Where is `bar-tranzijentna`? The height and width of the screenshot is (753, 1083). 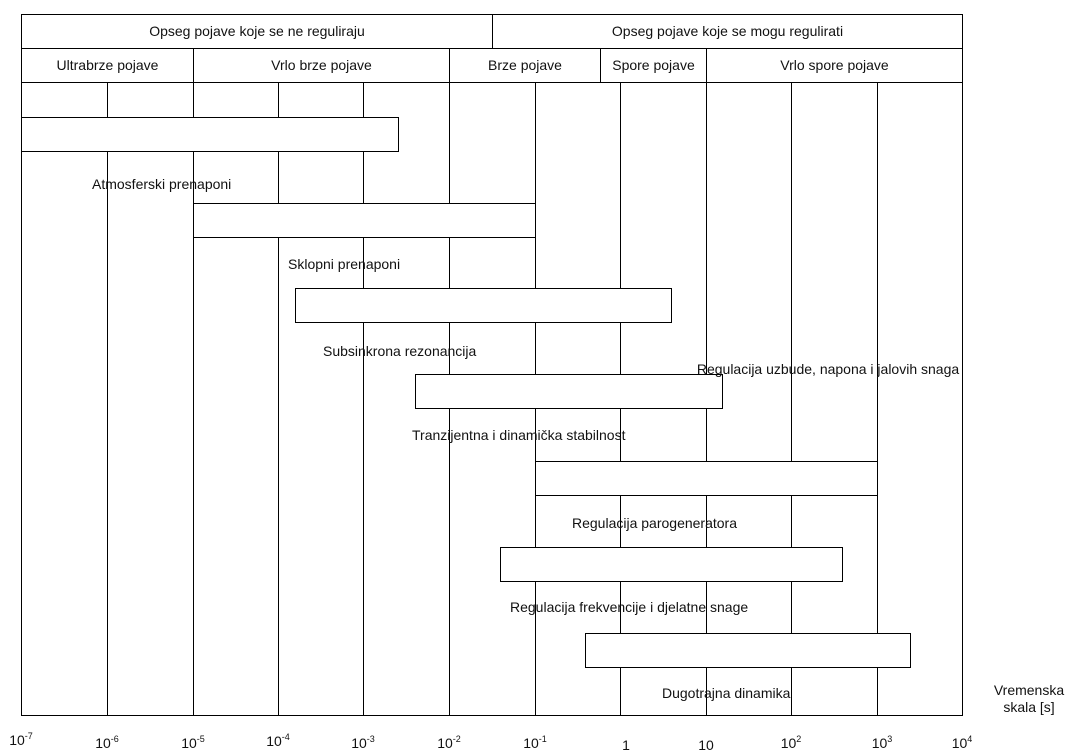 bar-tranzijentna is located at coordinates (706, 478).